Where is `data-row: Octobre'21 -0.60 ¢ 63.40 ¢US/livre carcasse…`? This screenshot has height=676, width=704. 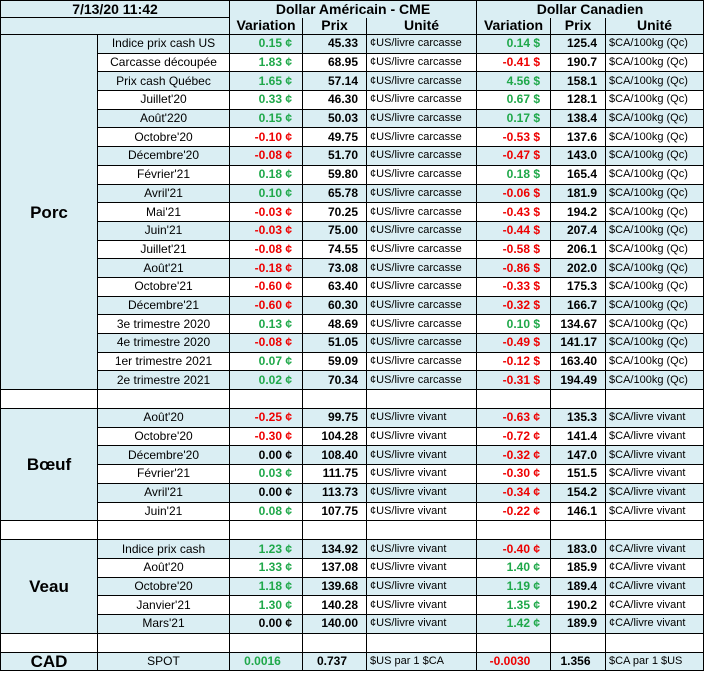 data-row: Octobre'21 -0.60 ¢ 63.40 ¢US/livre carcasse… is located at coordinates (352, 286).